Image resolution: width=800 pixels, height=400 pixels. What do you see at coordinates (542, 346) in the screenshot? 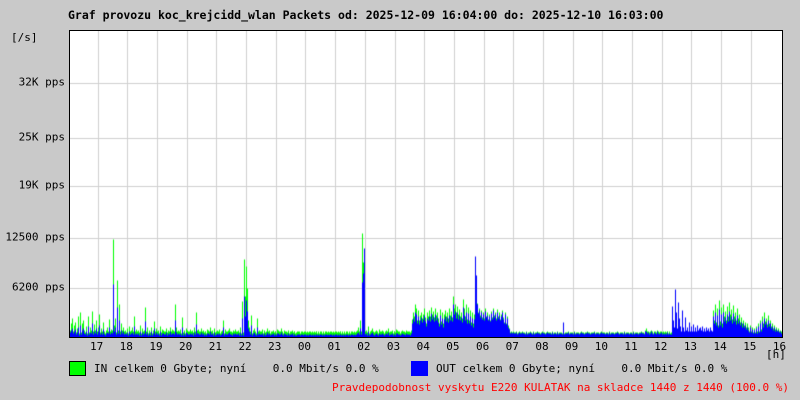
I see `x-tick-label: 08` at bounding box center [542, 346].